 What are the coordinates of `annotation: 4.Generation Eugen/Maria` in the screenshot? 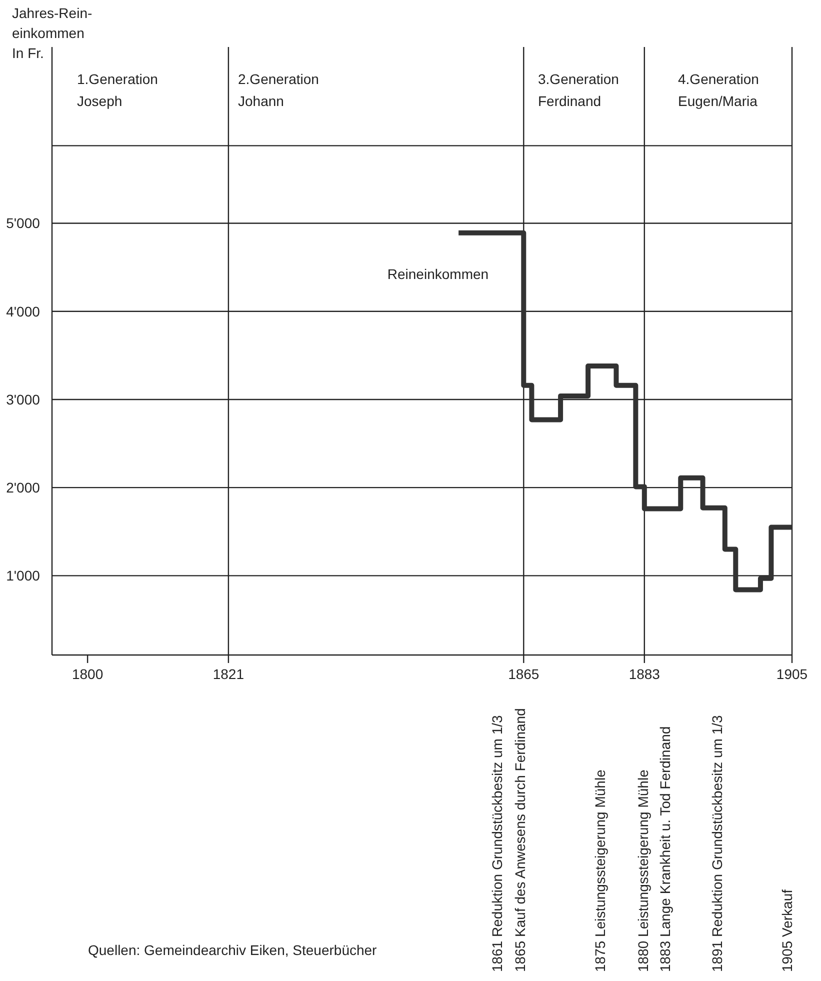 It's located at (718, 90).